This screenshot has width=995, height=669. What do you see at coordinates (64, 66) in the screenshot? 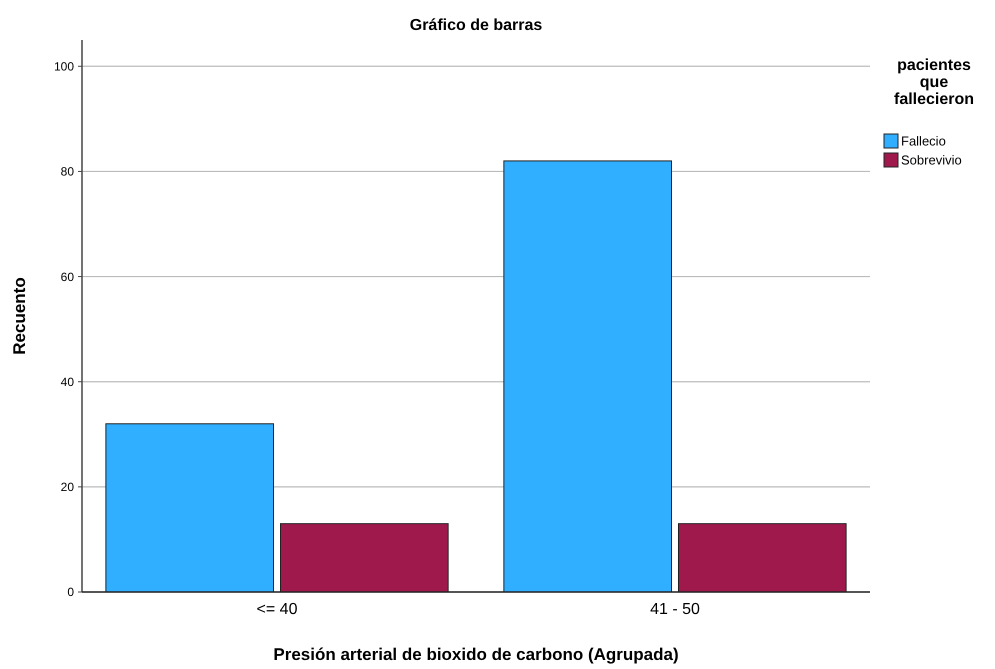
I see `y-tick-label: 100` at bounding box center [64, 66].